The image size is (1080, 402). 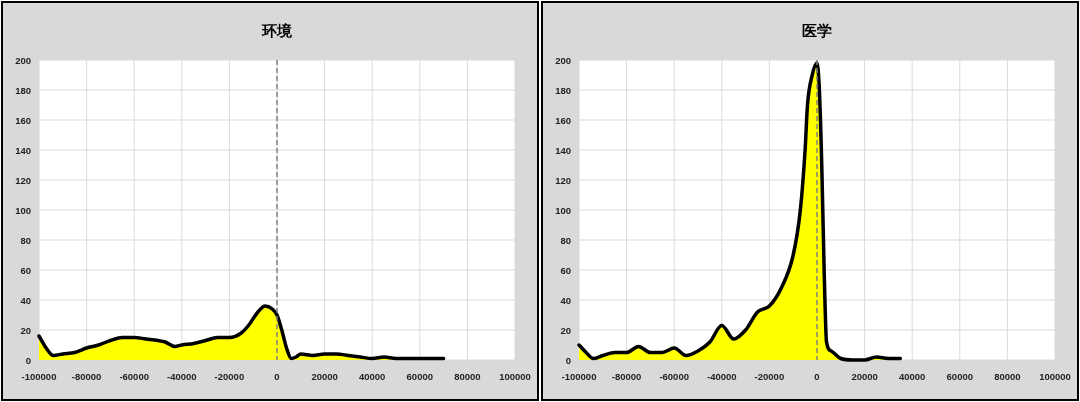 What do you see at coordinates (277, 30) in the screenshot?
I see `chart-title: 环境` at bounding box center [277, 30].